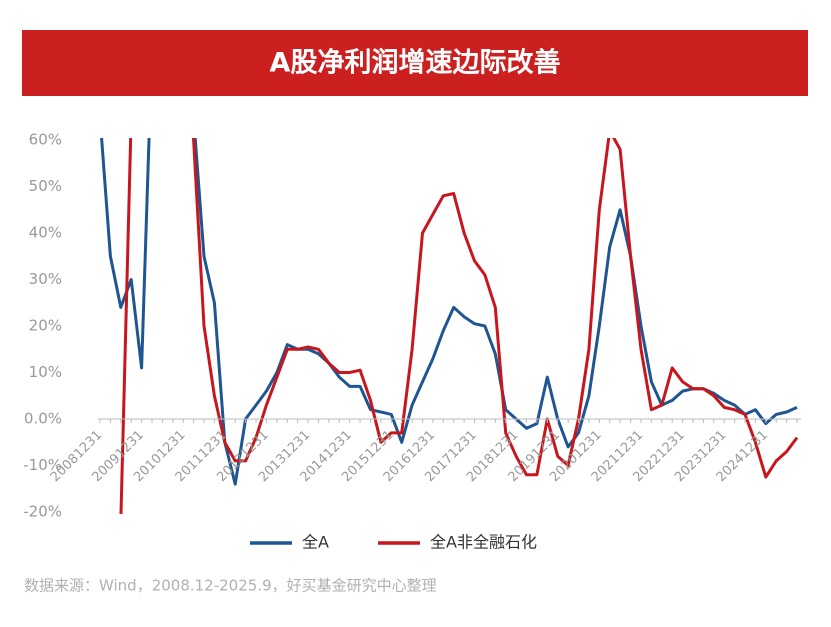  I want to click on y-tick-label: 0.0%, so click(43, 419).